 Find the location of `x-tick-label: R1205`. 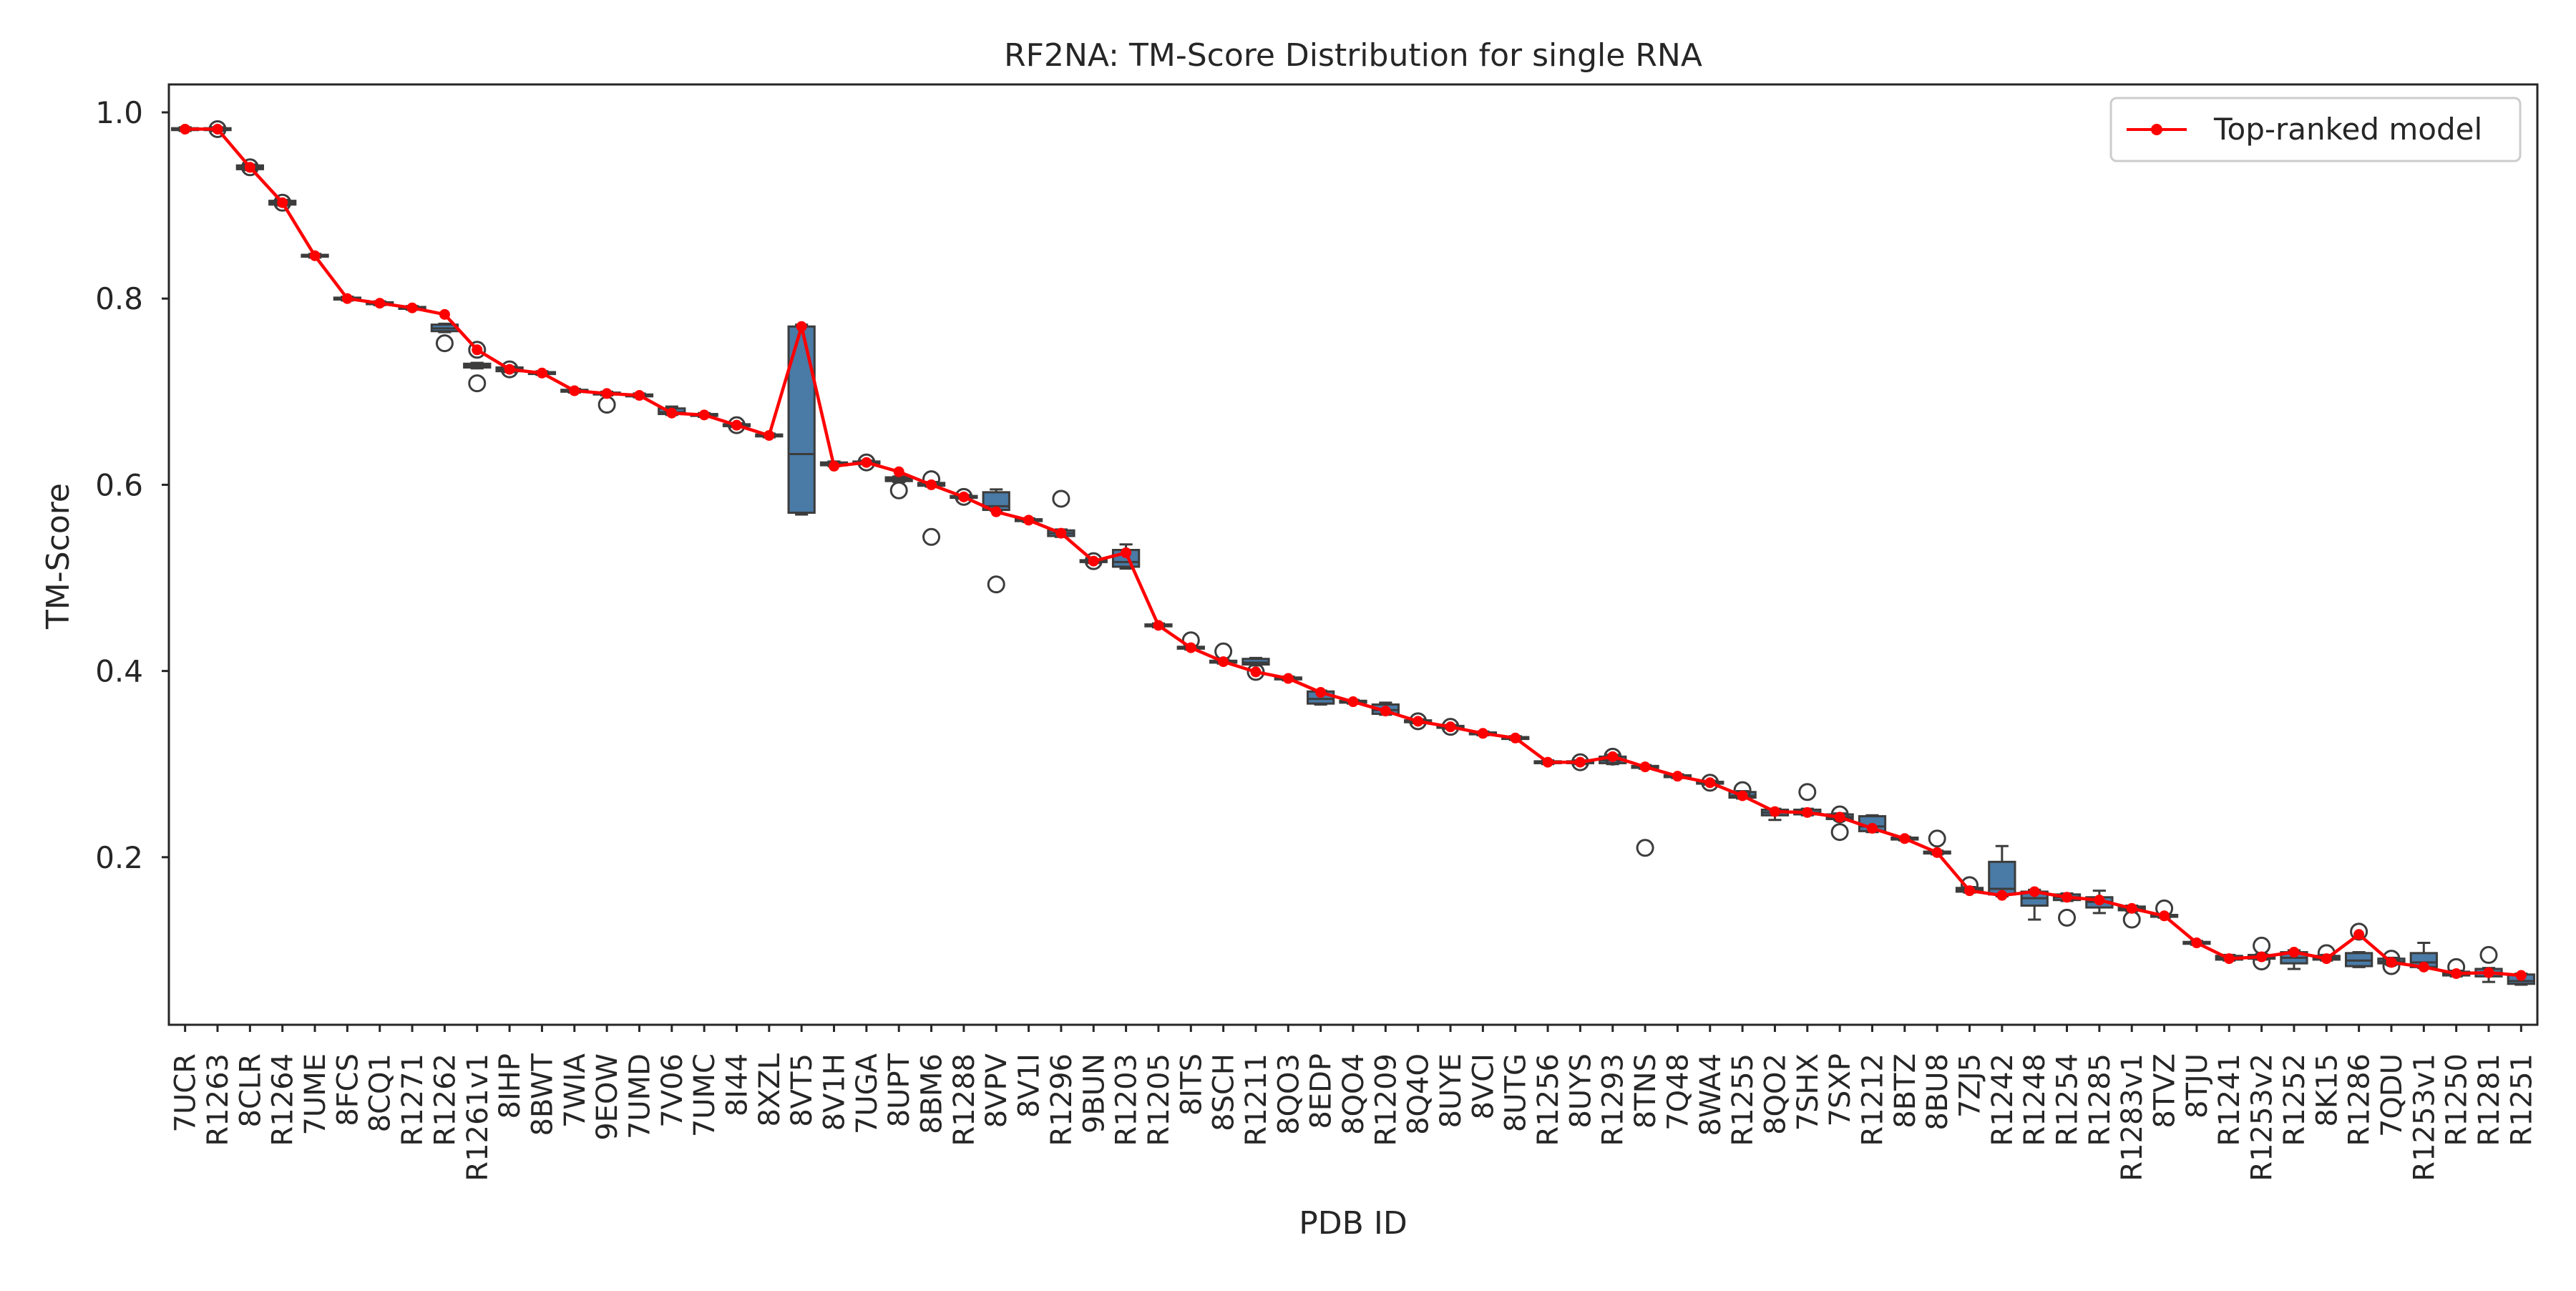

x-tick-label: R1205 is located at coordinates (1159, 1099).